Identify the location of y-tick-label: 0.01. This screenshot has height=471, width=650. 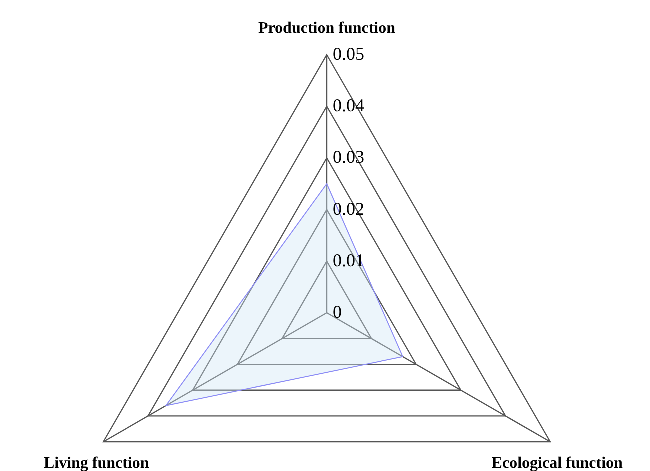
(348, 260).